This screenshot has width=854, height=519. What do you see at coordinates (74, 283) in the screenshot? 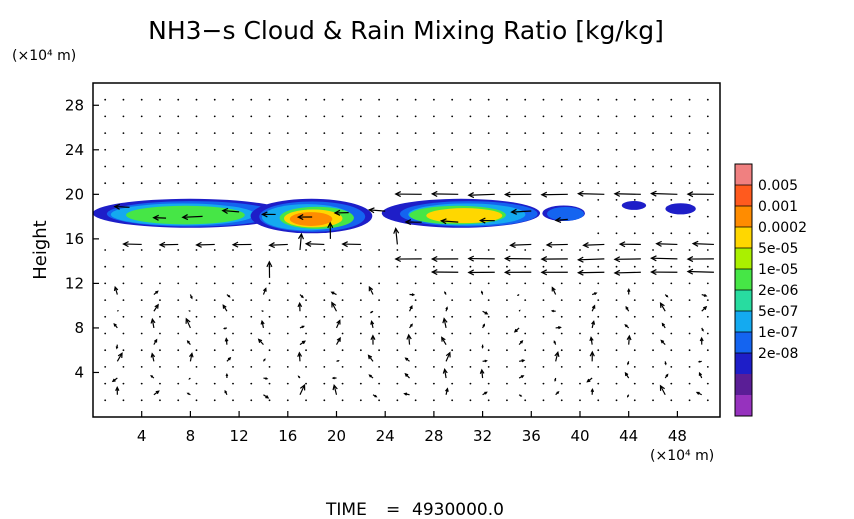
I see `y-tick-label: 12` at bounding box center [74, 283].